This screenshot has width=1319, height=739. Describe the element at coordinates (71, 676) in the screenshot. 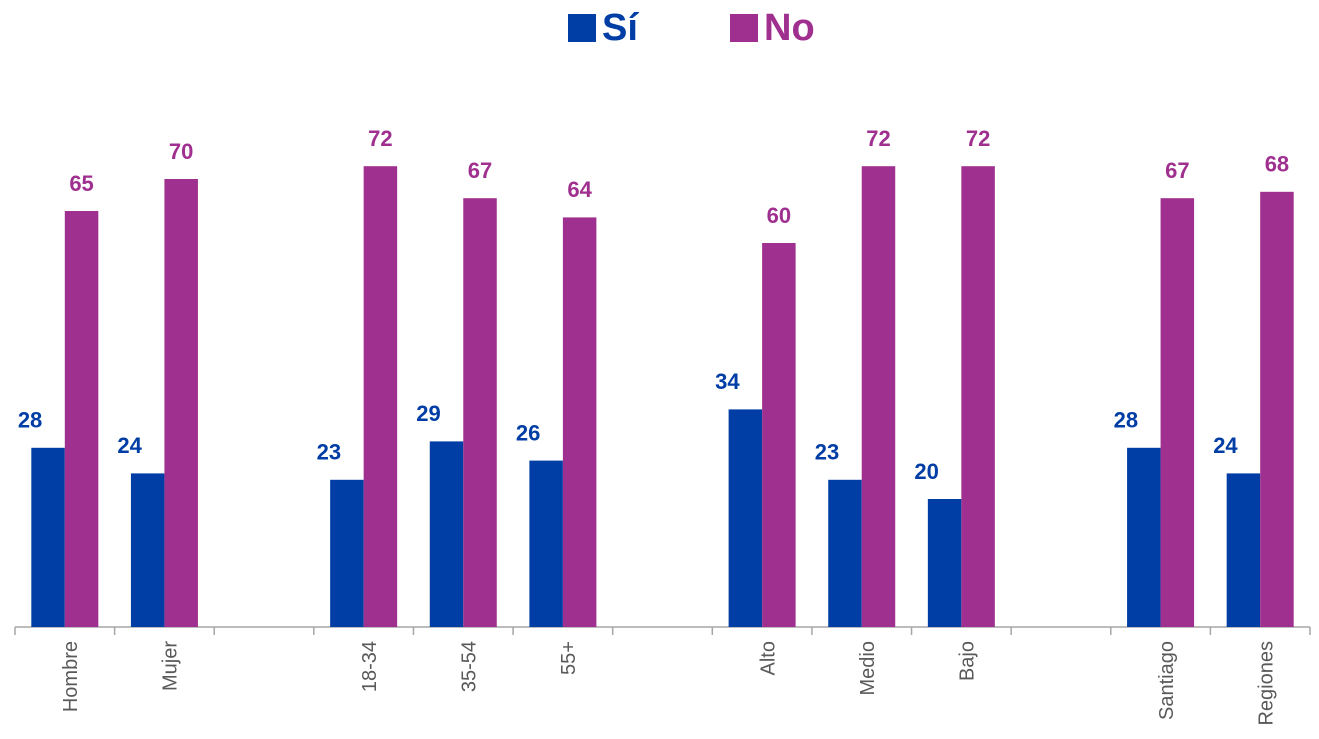

I see `x-tick-label: Hombre` at that location.